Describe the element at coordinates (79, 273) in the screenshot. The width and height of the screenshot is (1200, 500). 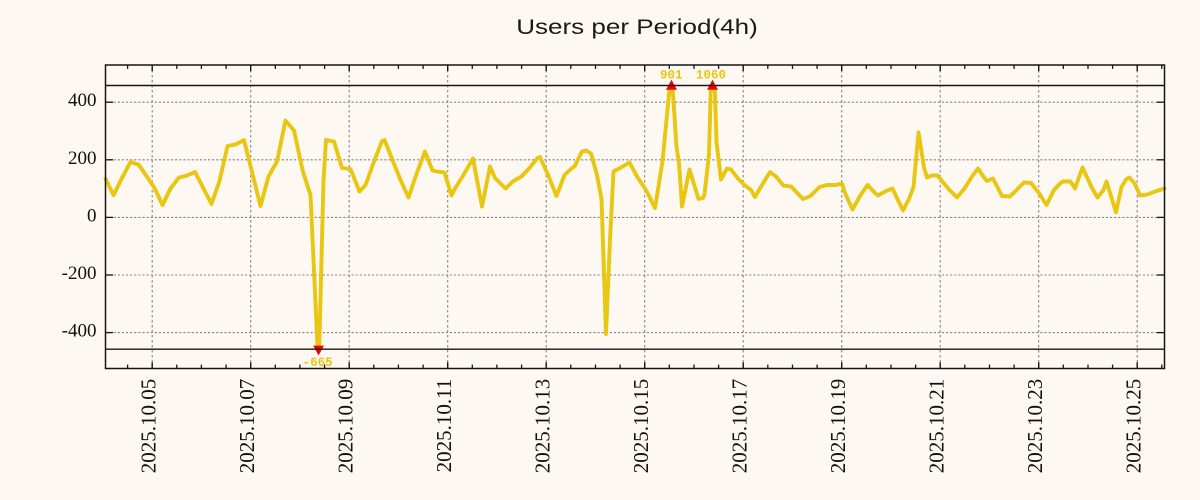
I see `svg-text: -200` at that location.